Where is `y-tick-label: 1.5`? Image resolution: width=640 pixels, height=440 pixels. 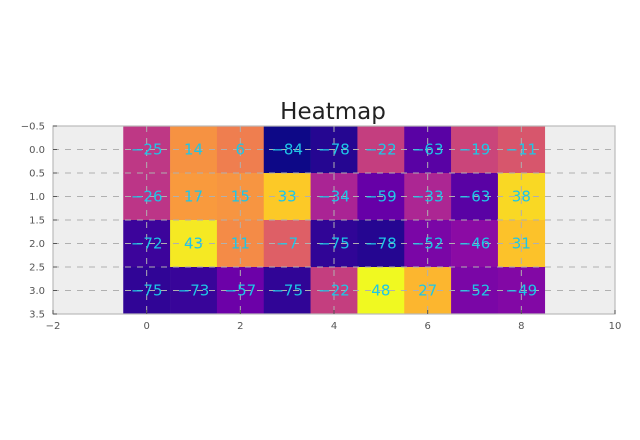
y-tick-label: 1.5 is located at coordinates (37, 221).